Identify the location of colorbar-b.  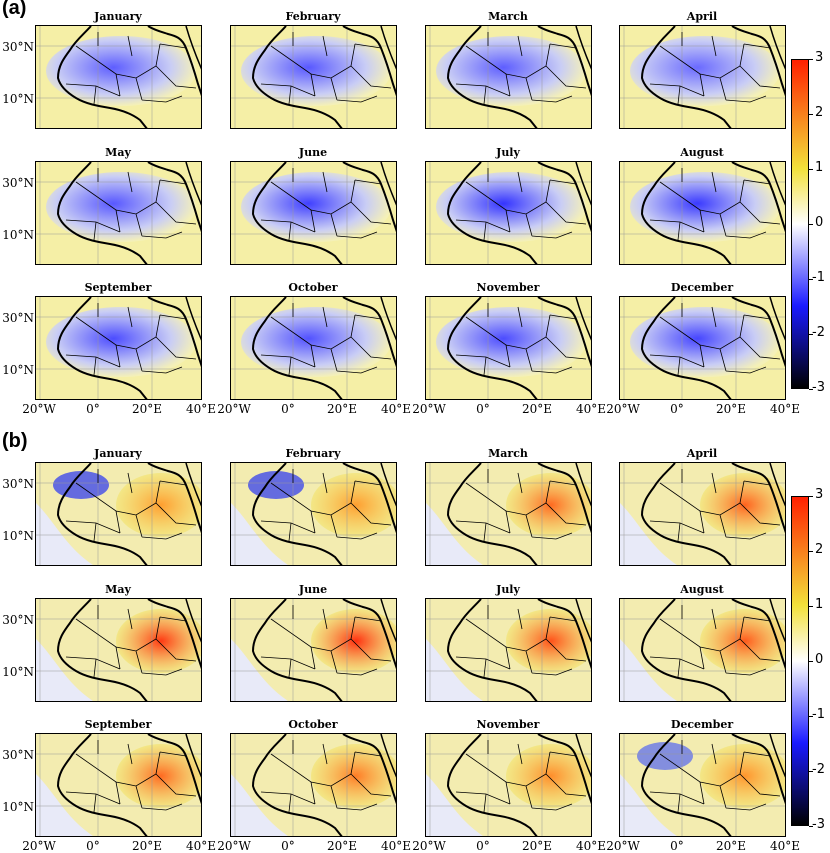
(800, 661).